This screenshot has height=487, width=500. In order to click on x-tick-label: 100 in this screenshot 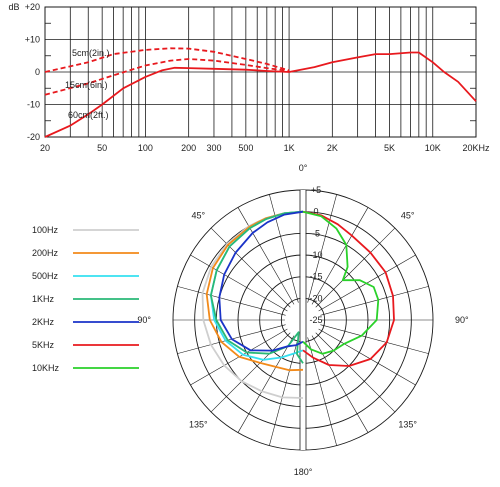, I will do `click(145, 148)`.